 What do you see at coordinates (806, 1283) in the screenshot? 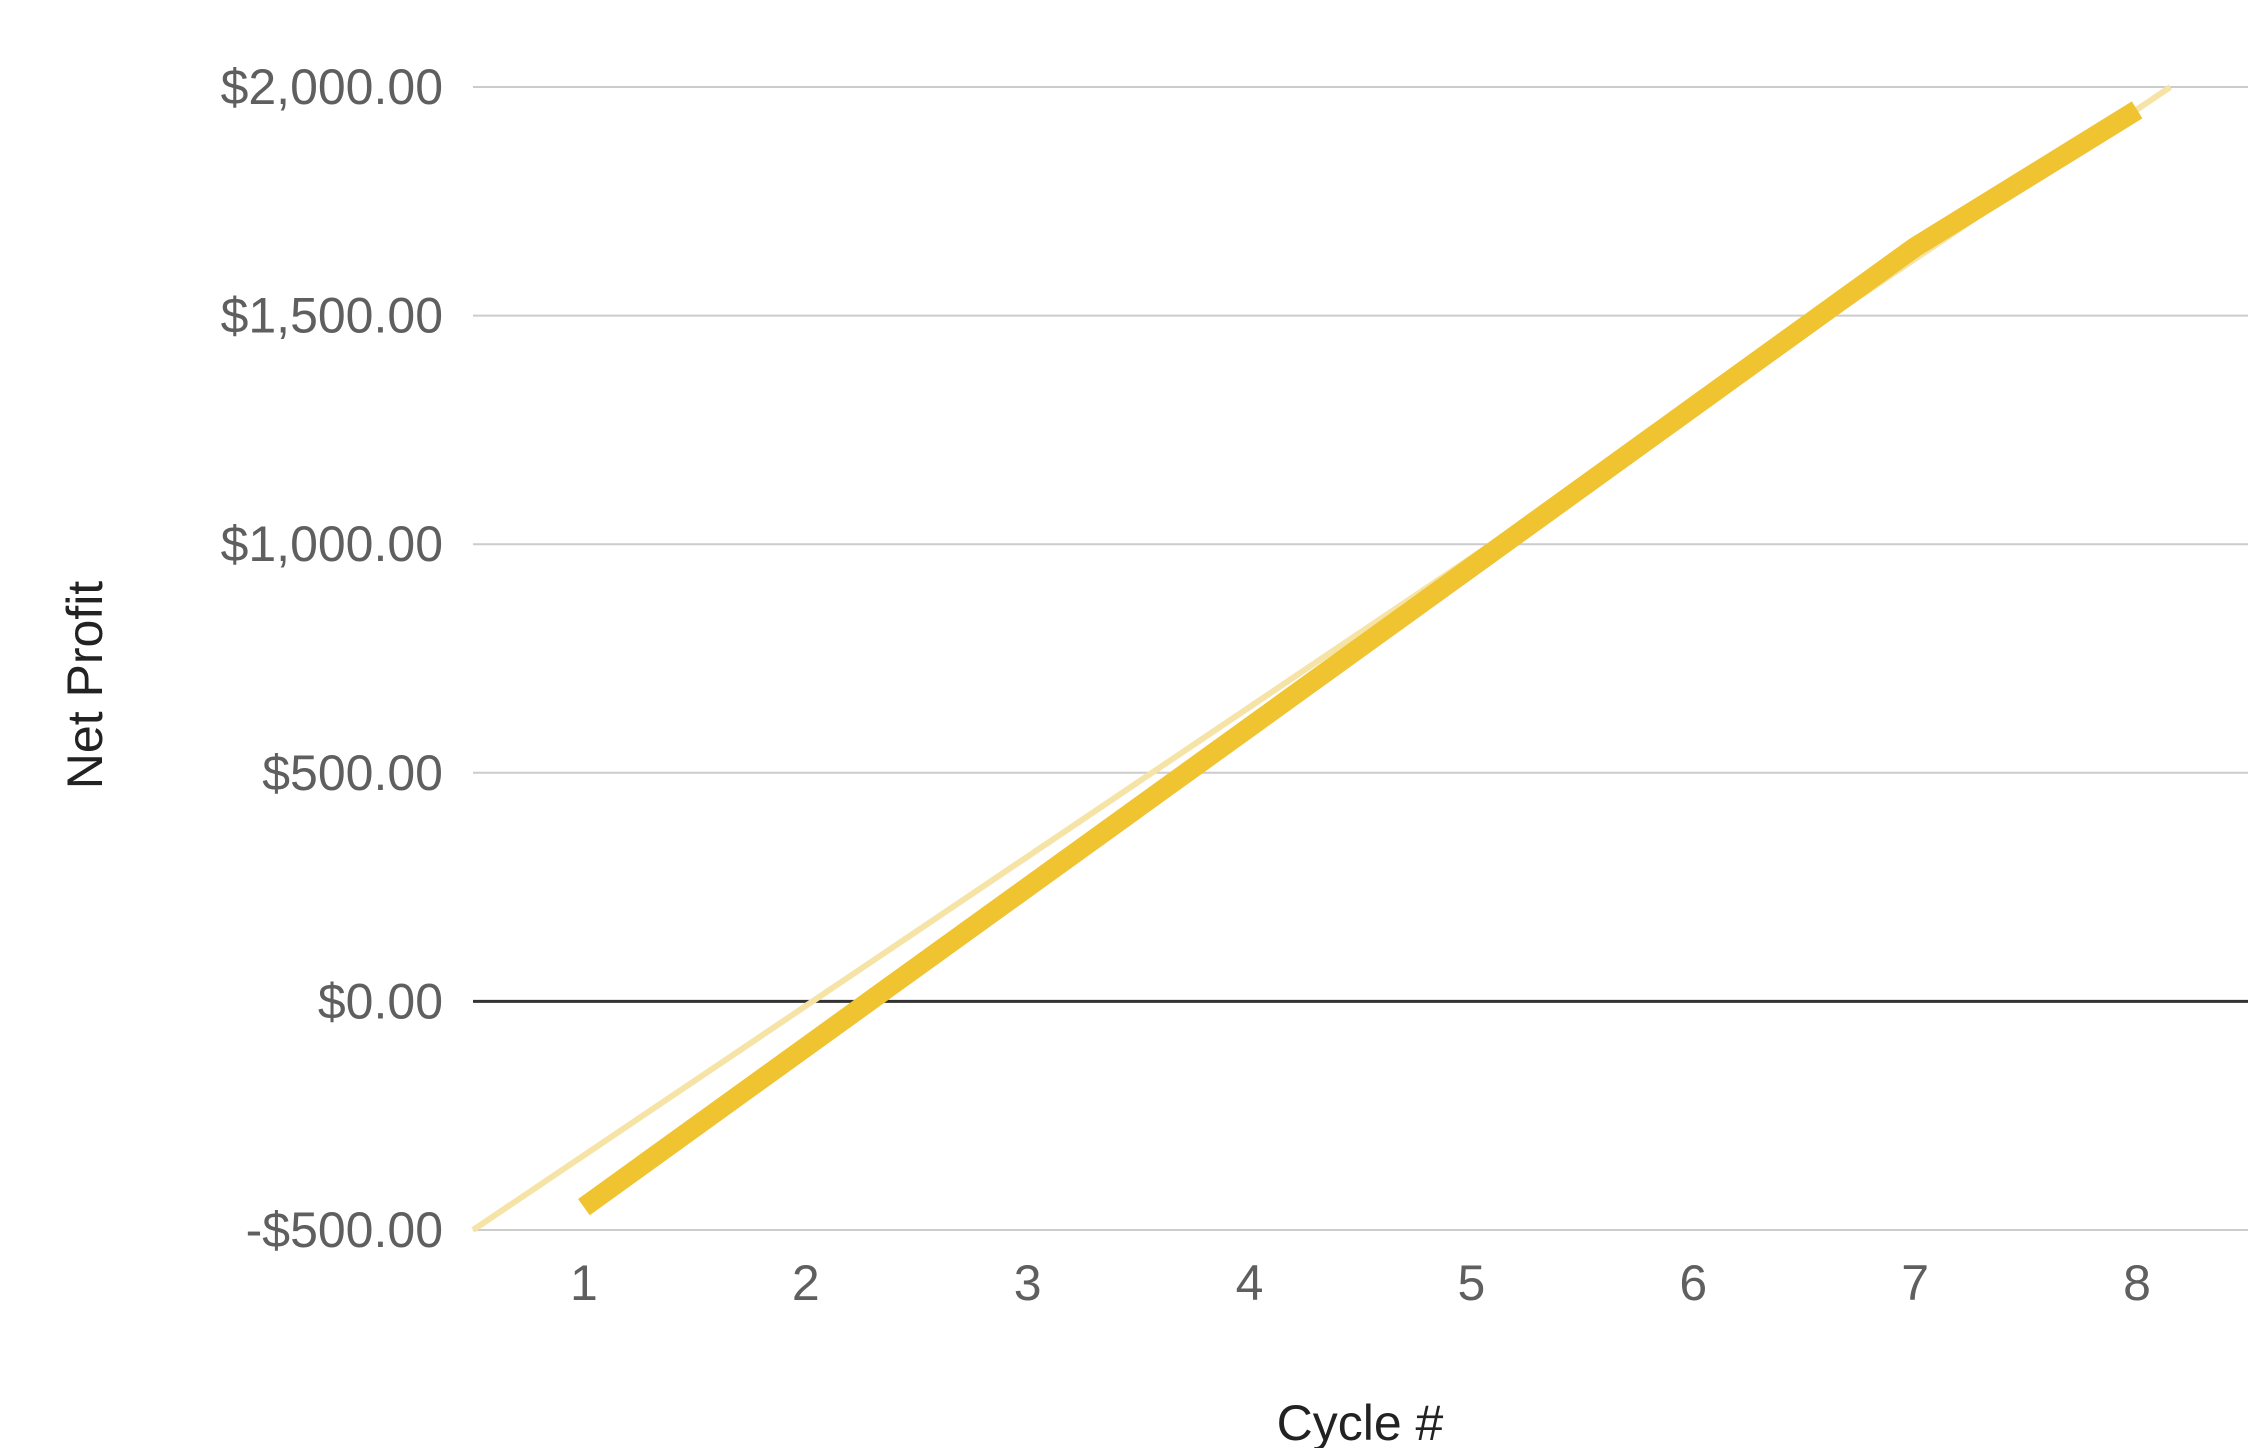
I see `x-tick-label: 2` at bounding box center [806, 1283].